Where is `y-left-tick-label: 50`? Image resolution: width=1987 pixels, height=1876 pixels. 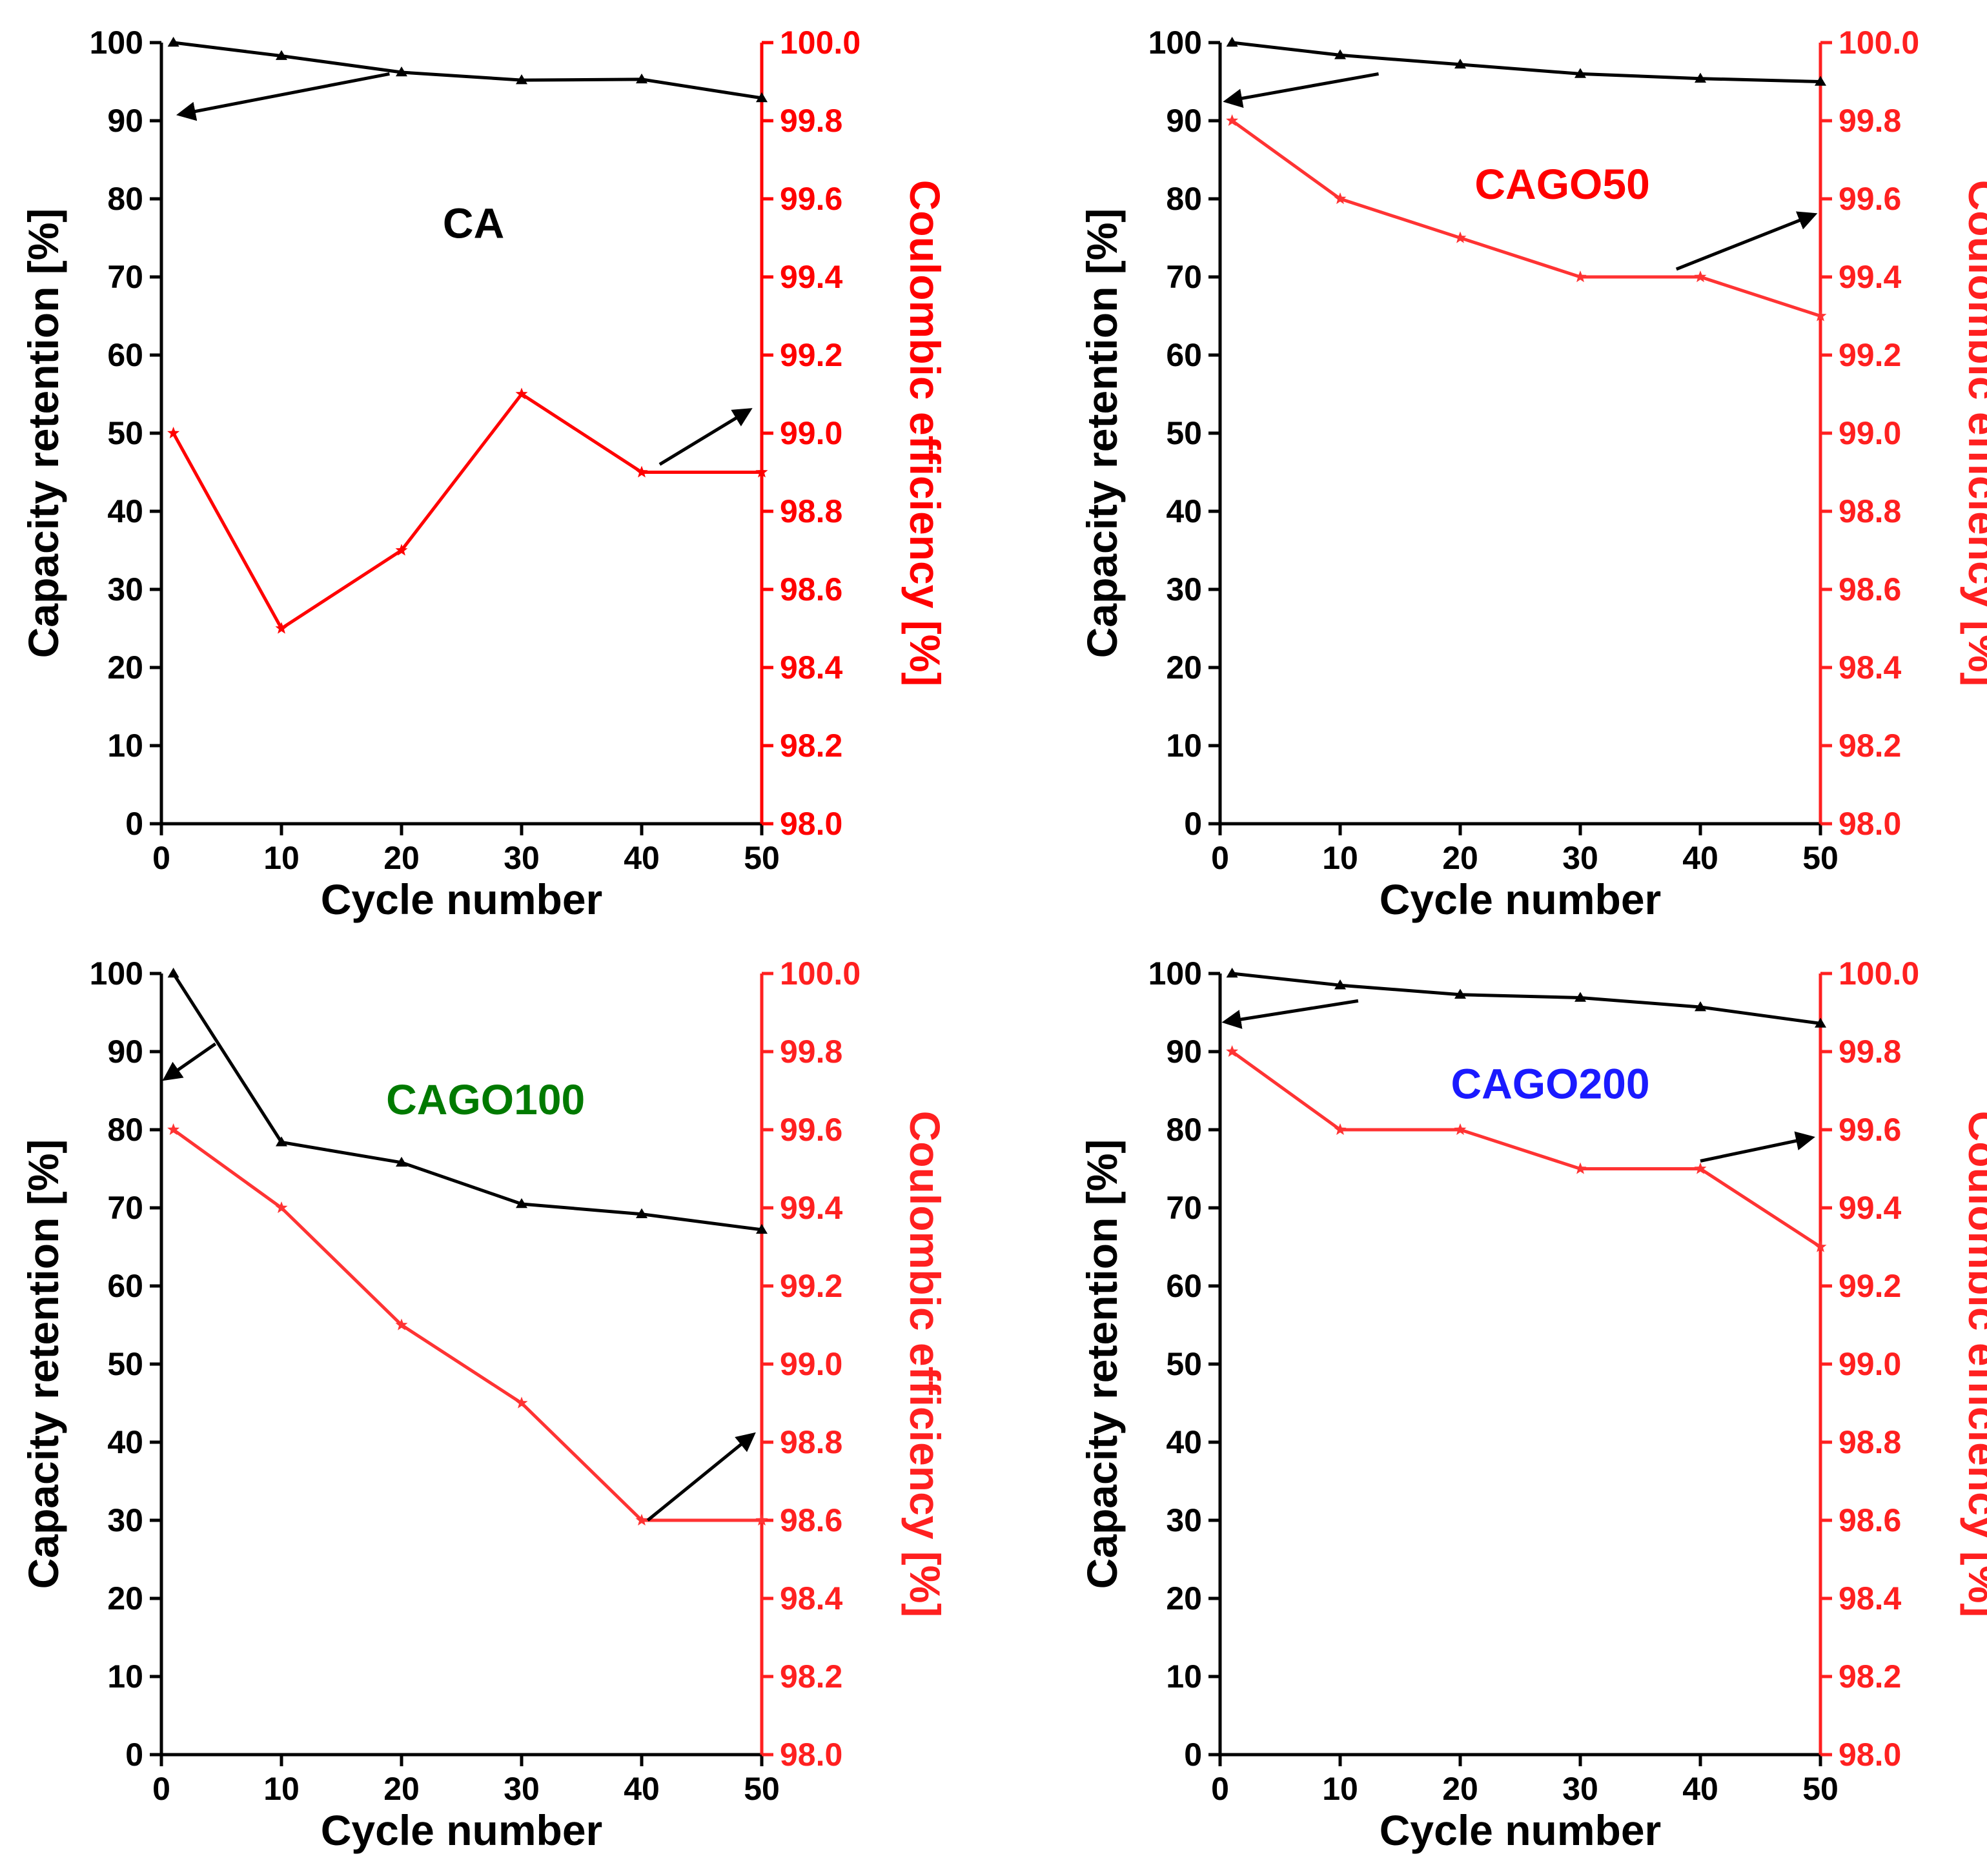
y-left-tick-label: 50 is located at coordinates (1184, 433).